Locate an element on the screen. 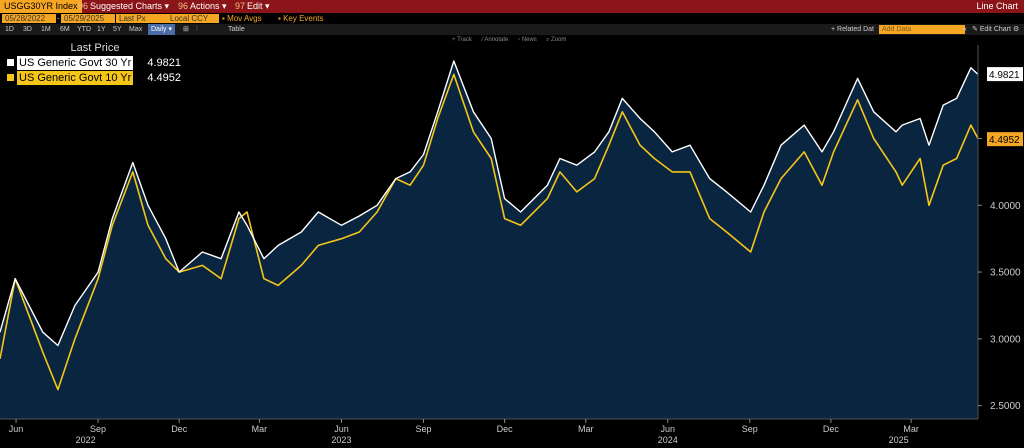 The width and height of the screenshot is (1024, 448). y-tick-label: 4.0000 is located at coordinates (1005, 206).